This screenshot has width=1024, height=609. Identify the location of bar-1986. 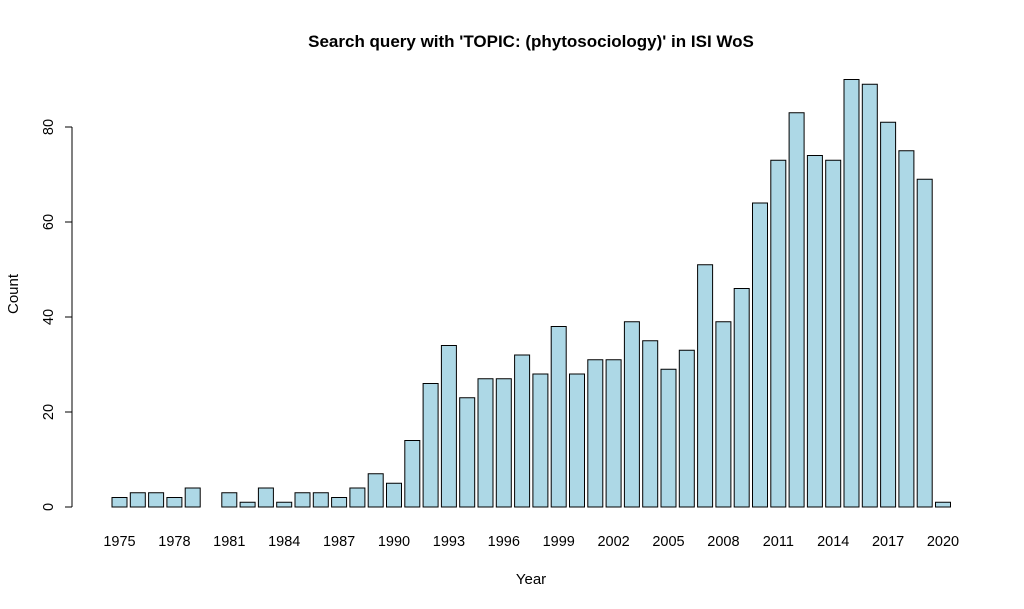
(320, 500).